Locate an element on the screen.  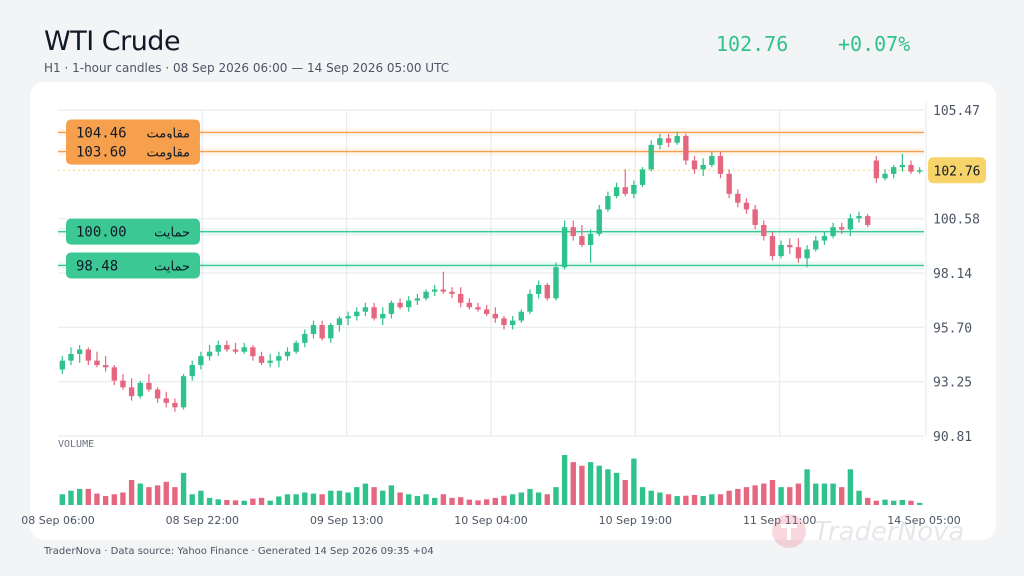
y-tick-label: 105.47 is located at coordinates (956, 111).